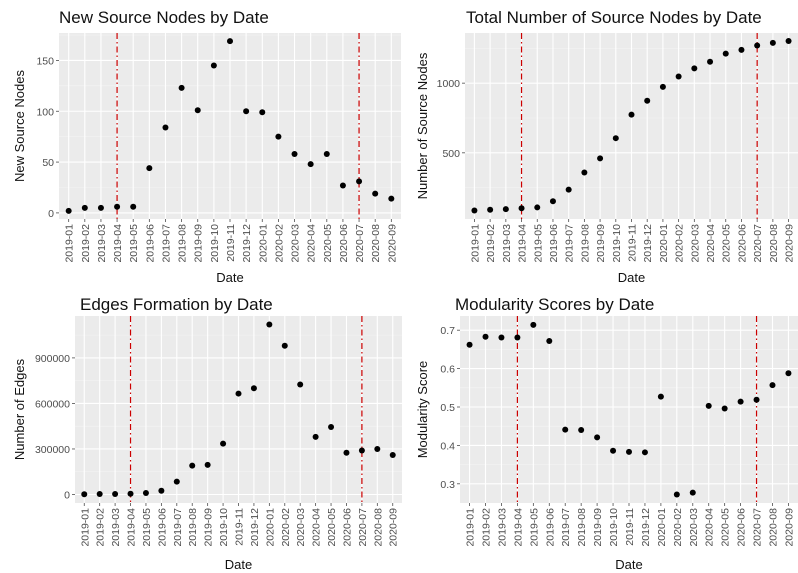 The width and height of the screenshot is (798, 573). What do you see at coordinates (176, 304) in the screenshot?
I see `chart-title: Edges Formation by Date` at bounding box center [176, 304].